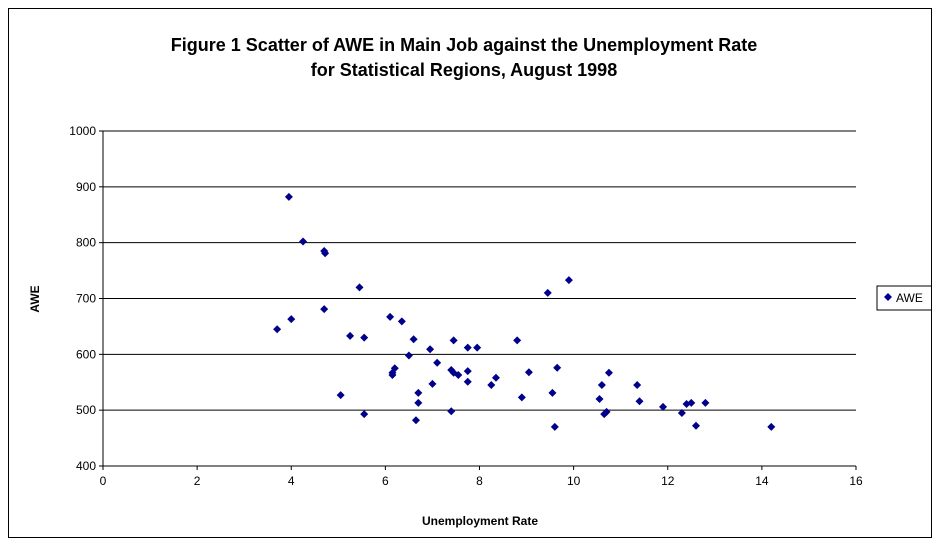 This screenshot has height=546, width=940. Describe the element at coordinates (197, 481) in the screenshot. I see `x-tick-label: 2` at that location.